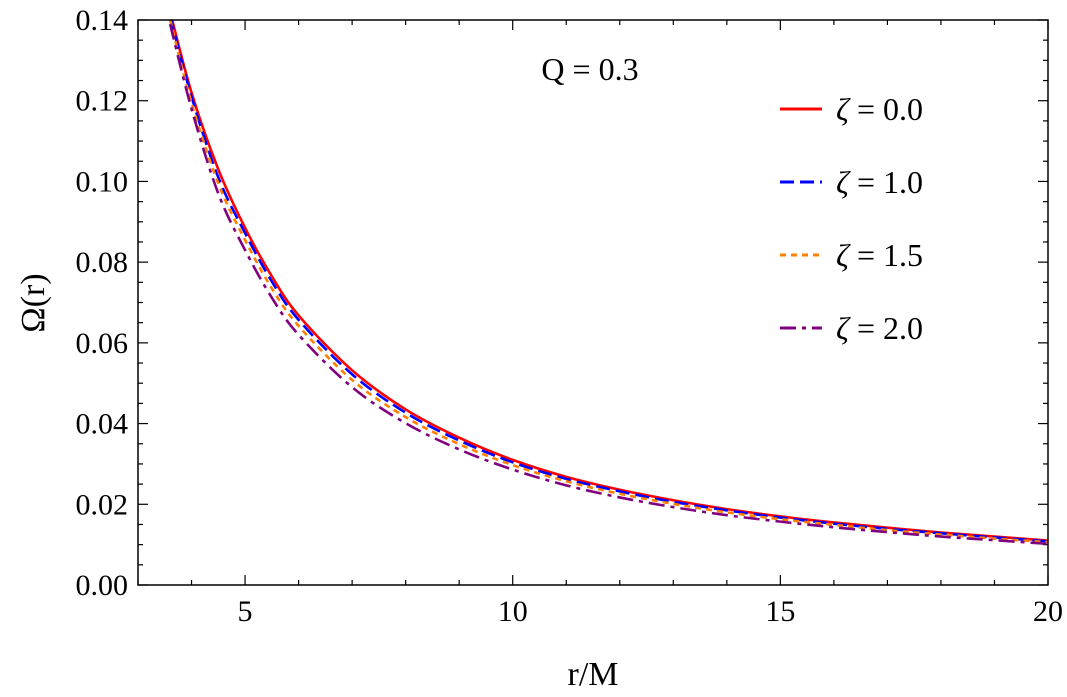 The height and width of the screenshot is (697, 1067). What do you see at coordinates (890, 109) in the screenshot?
I see `legend-value: = 0.0` at bounding box center [890, 109].